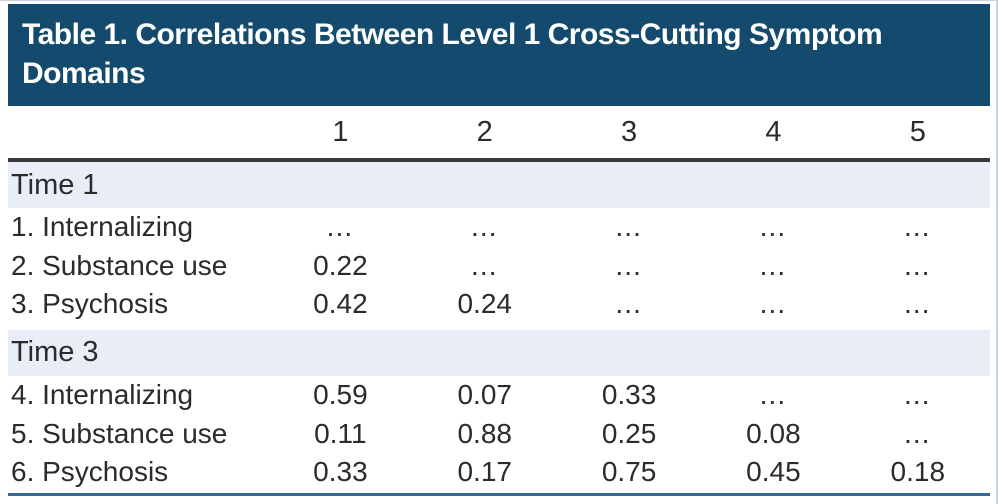  I want to click on column-header-2: 2, so click(484, 131).